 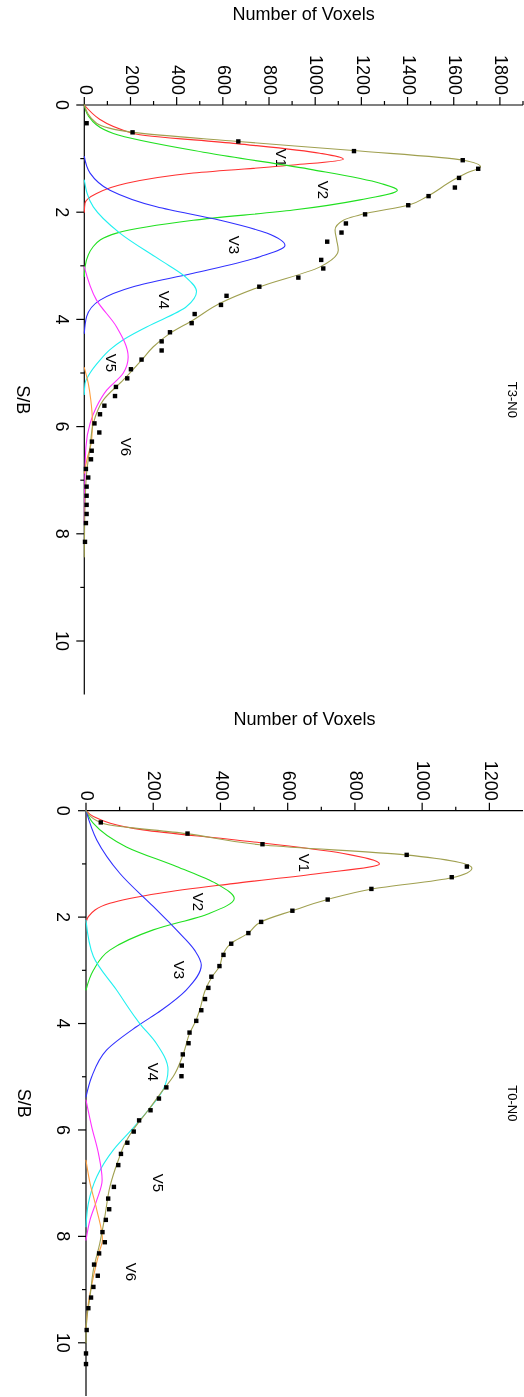 I want to click on x-tick-label: 1600, so click(x=454, y=74).